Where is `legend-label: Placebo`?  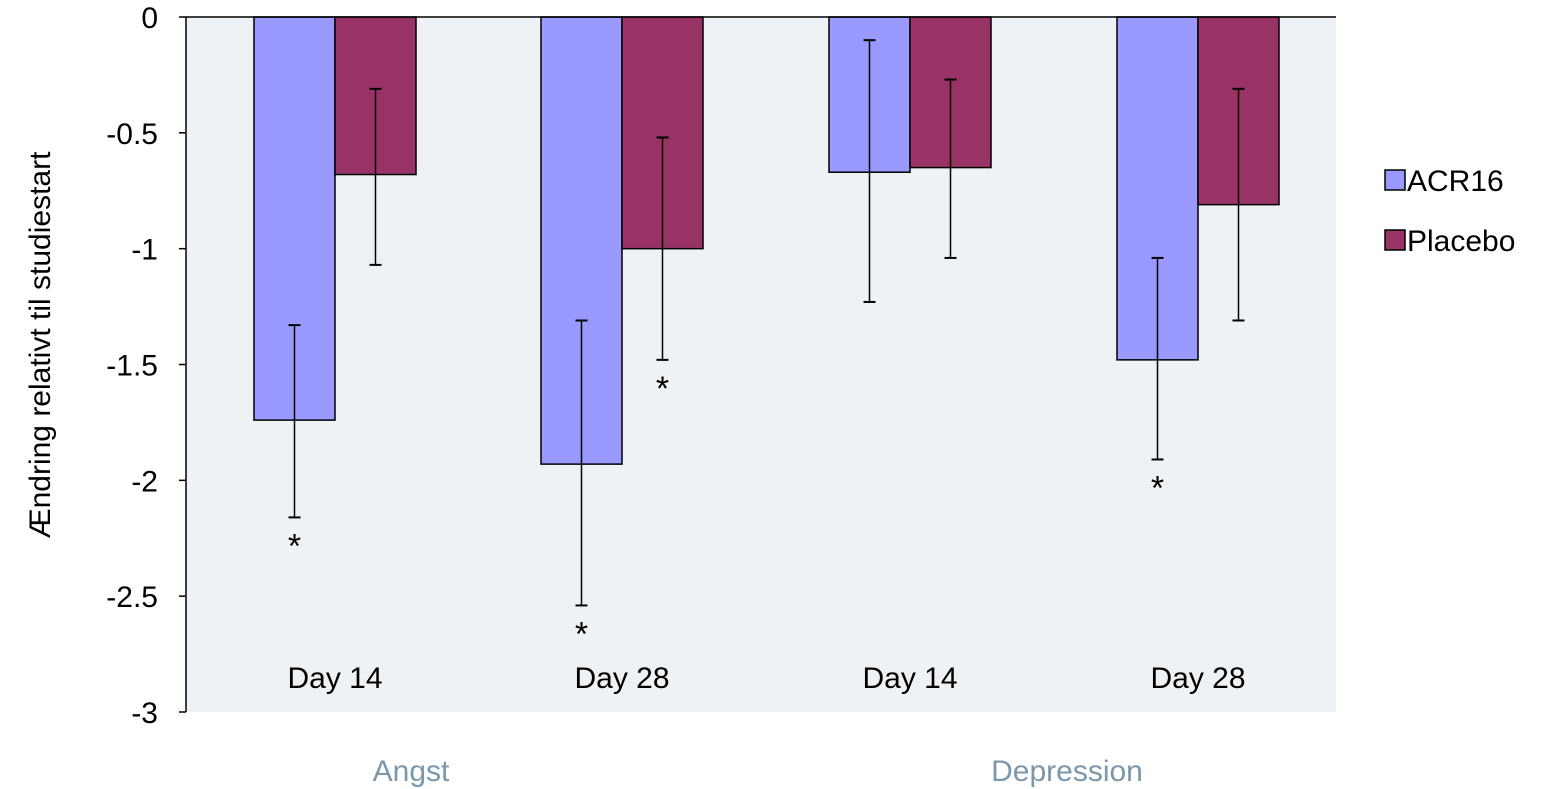 legend-label: Placebo is located at coordinates (1461, 241).